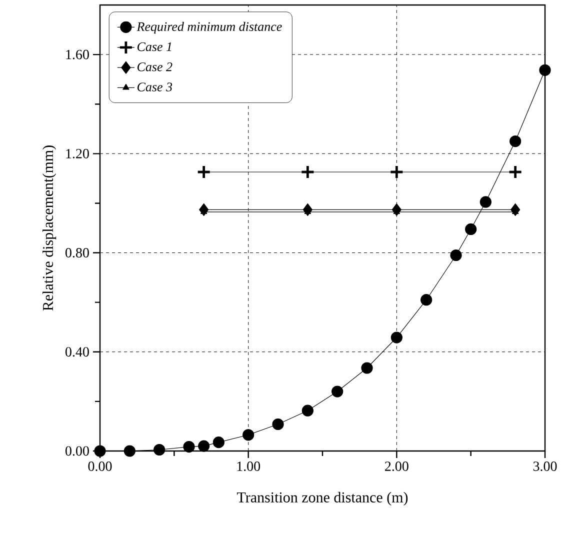  What do you see at coordinates (77, 451) in the screenshot?
I see `y-tick-label: 0.00` at bounding box center [77, 451].